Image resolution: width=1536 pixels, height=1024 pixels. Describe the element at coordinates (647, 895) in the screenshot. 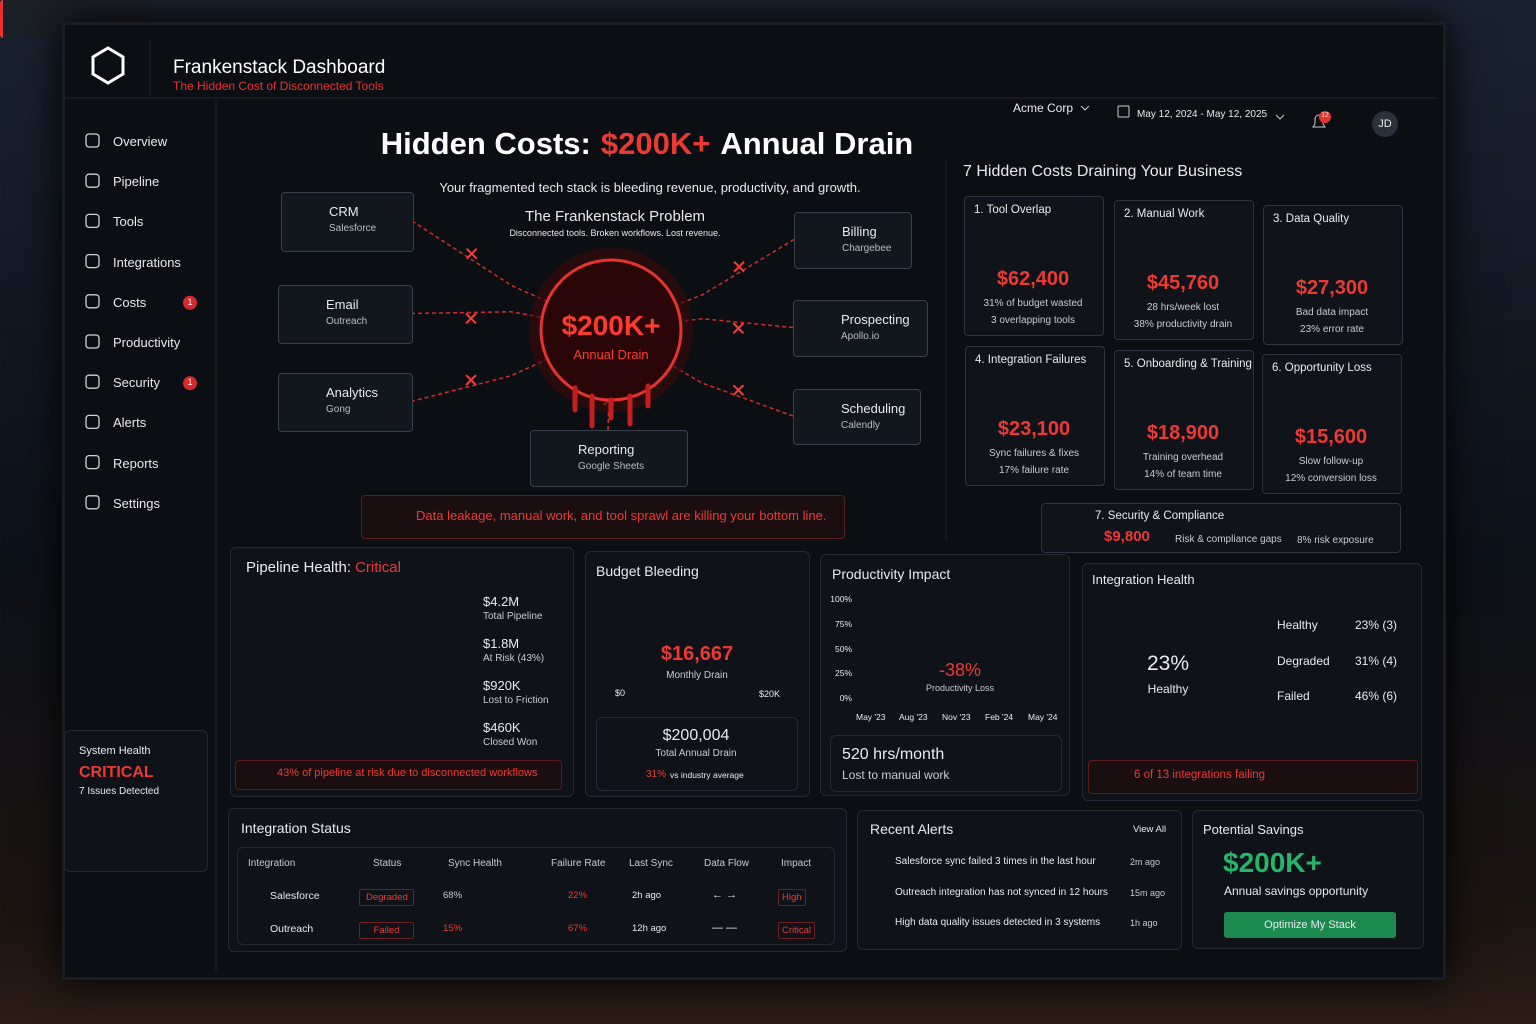

I see `last-sync: 2h ago` at that location.